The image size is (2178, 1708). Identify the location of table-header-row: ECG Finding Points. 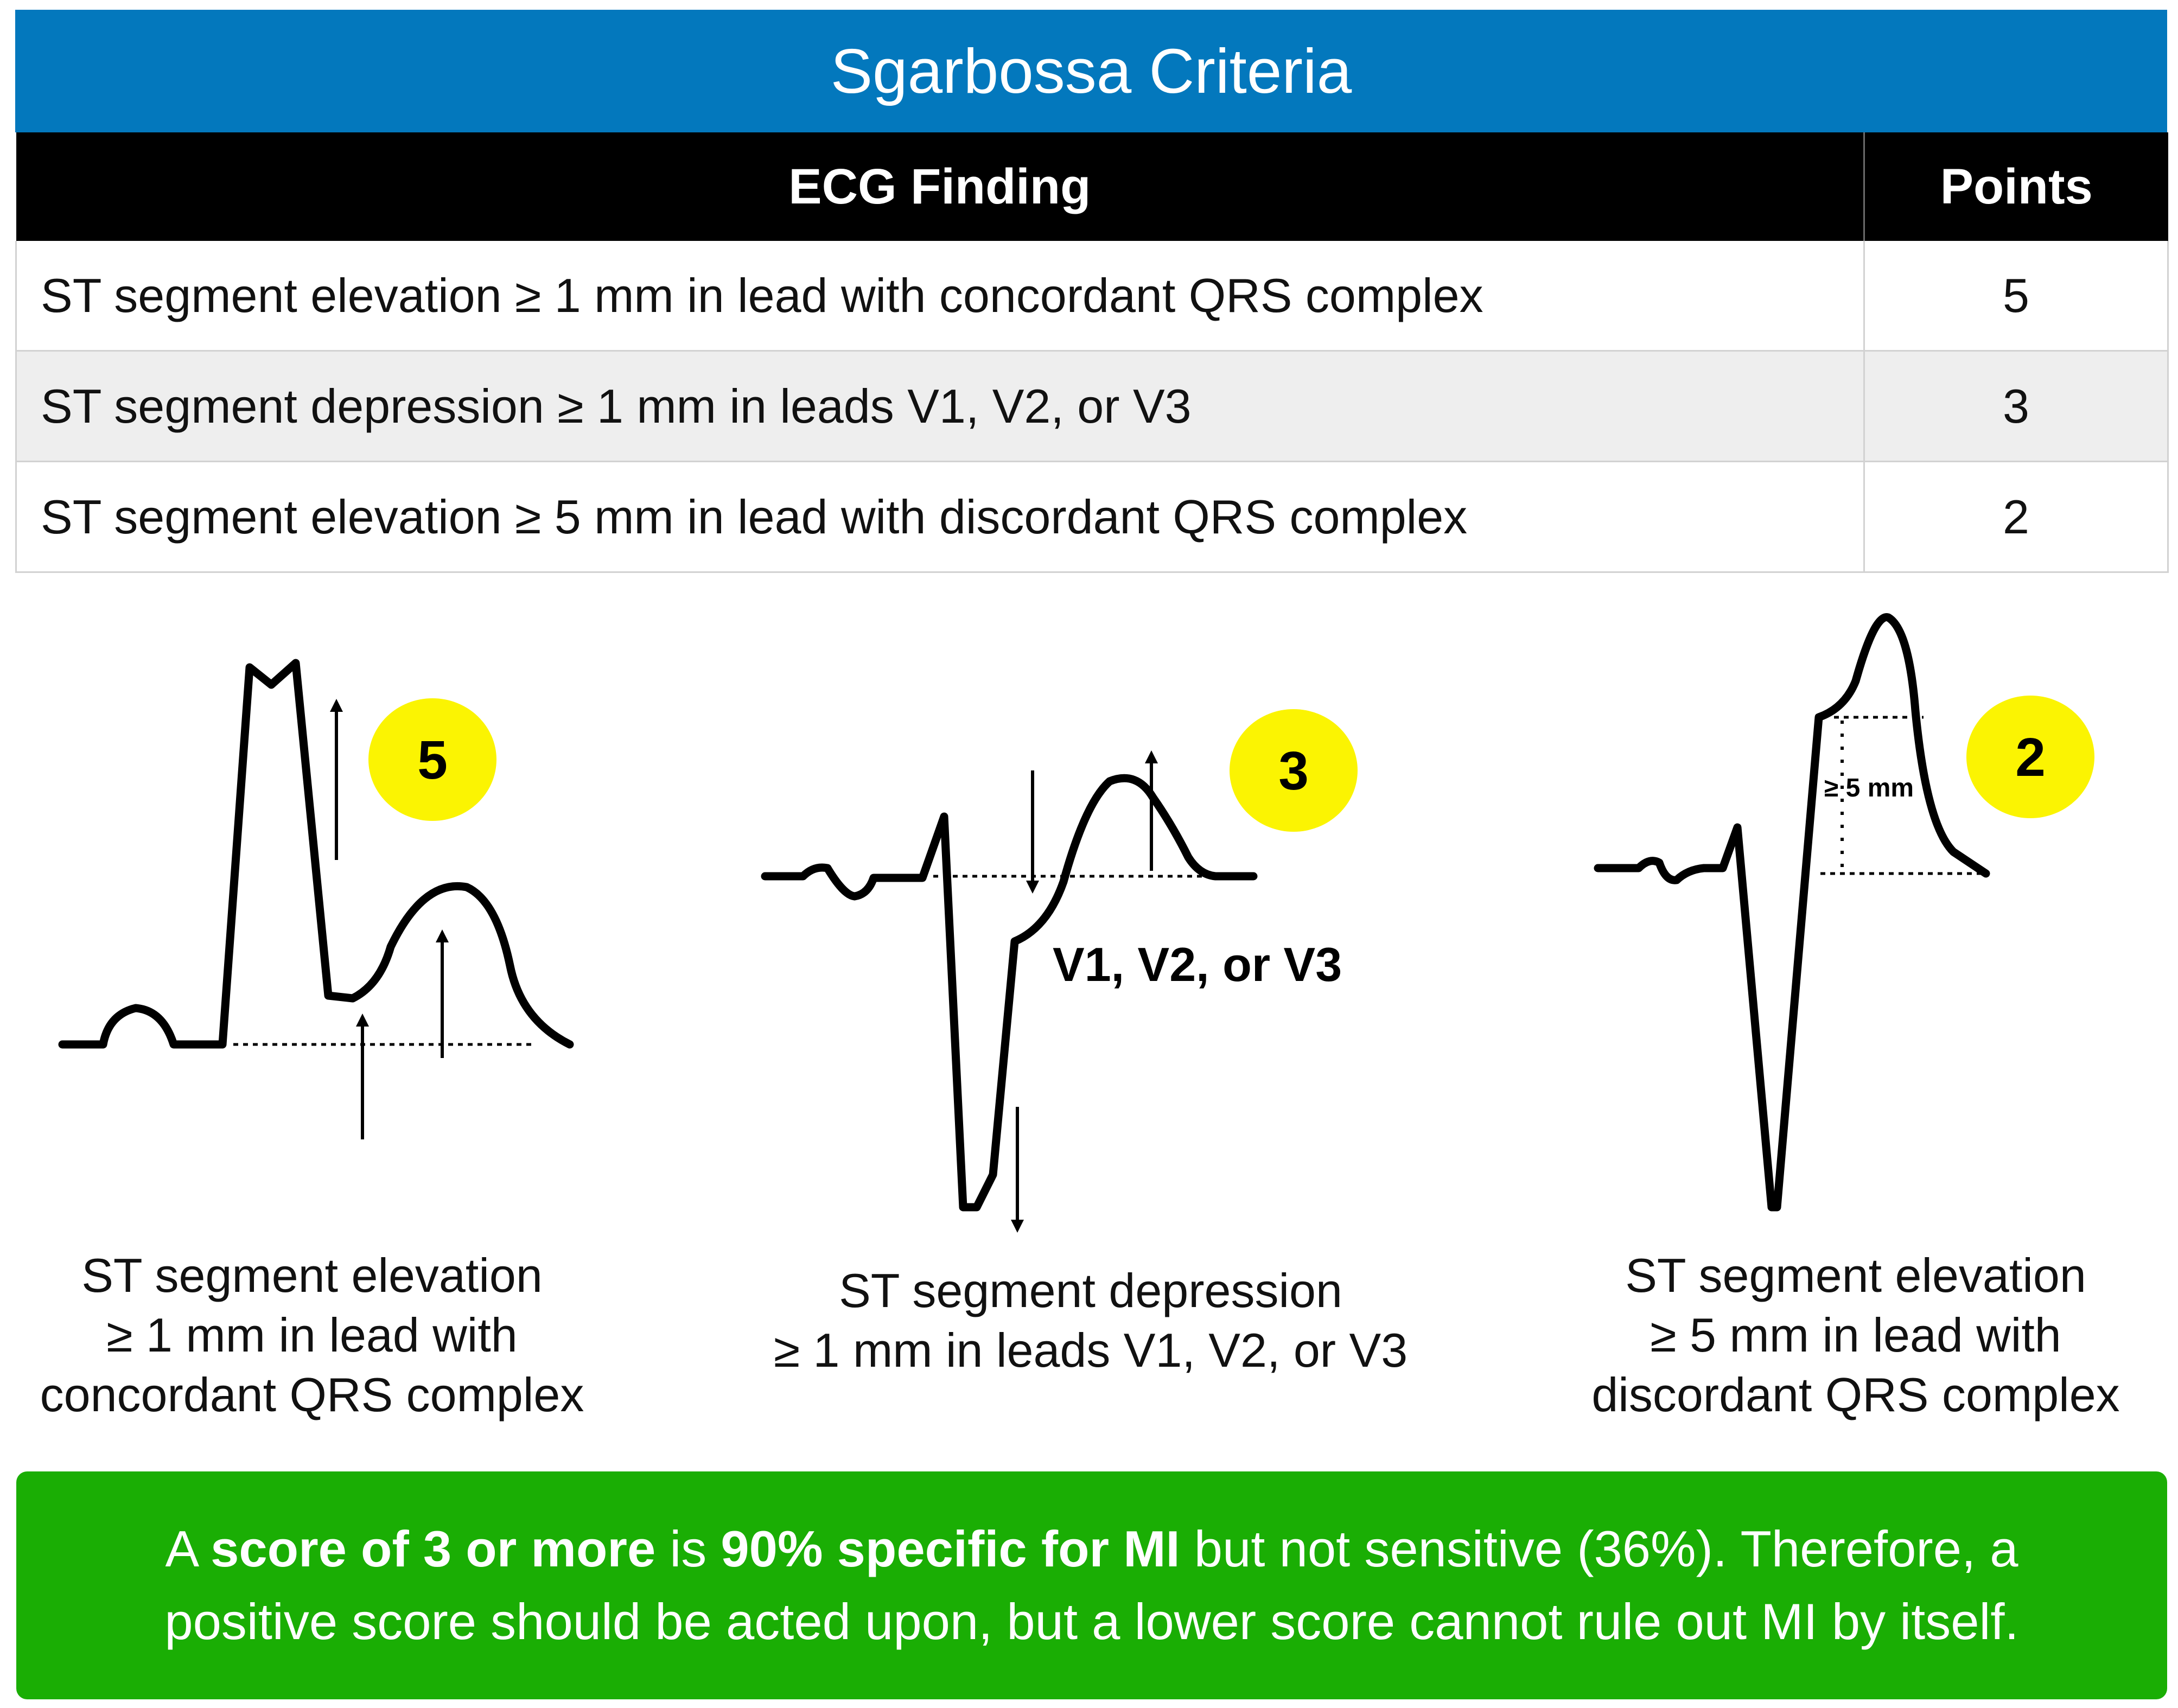
(1092, 186).